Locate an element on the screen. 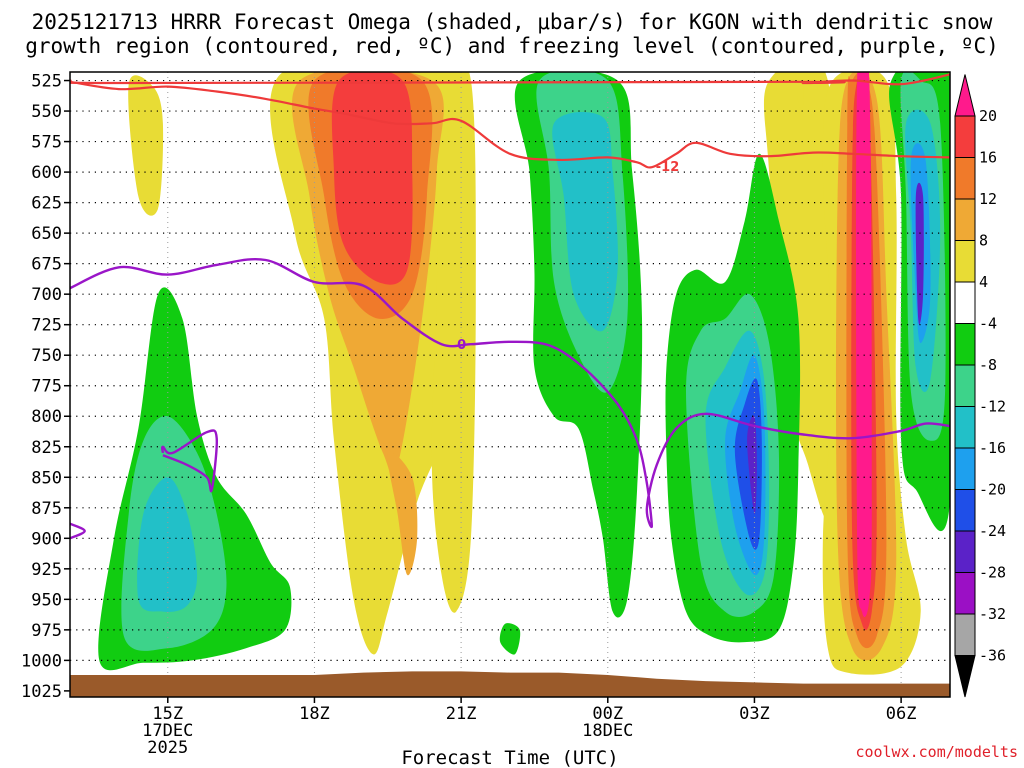  y-tick-label-775: 775 is located at coordinates (46, 387).